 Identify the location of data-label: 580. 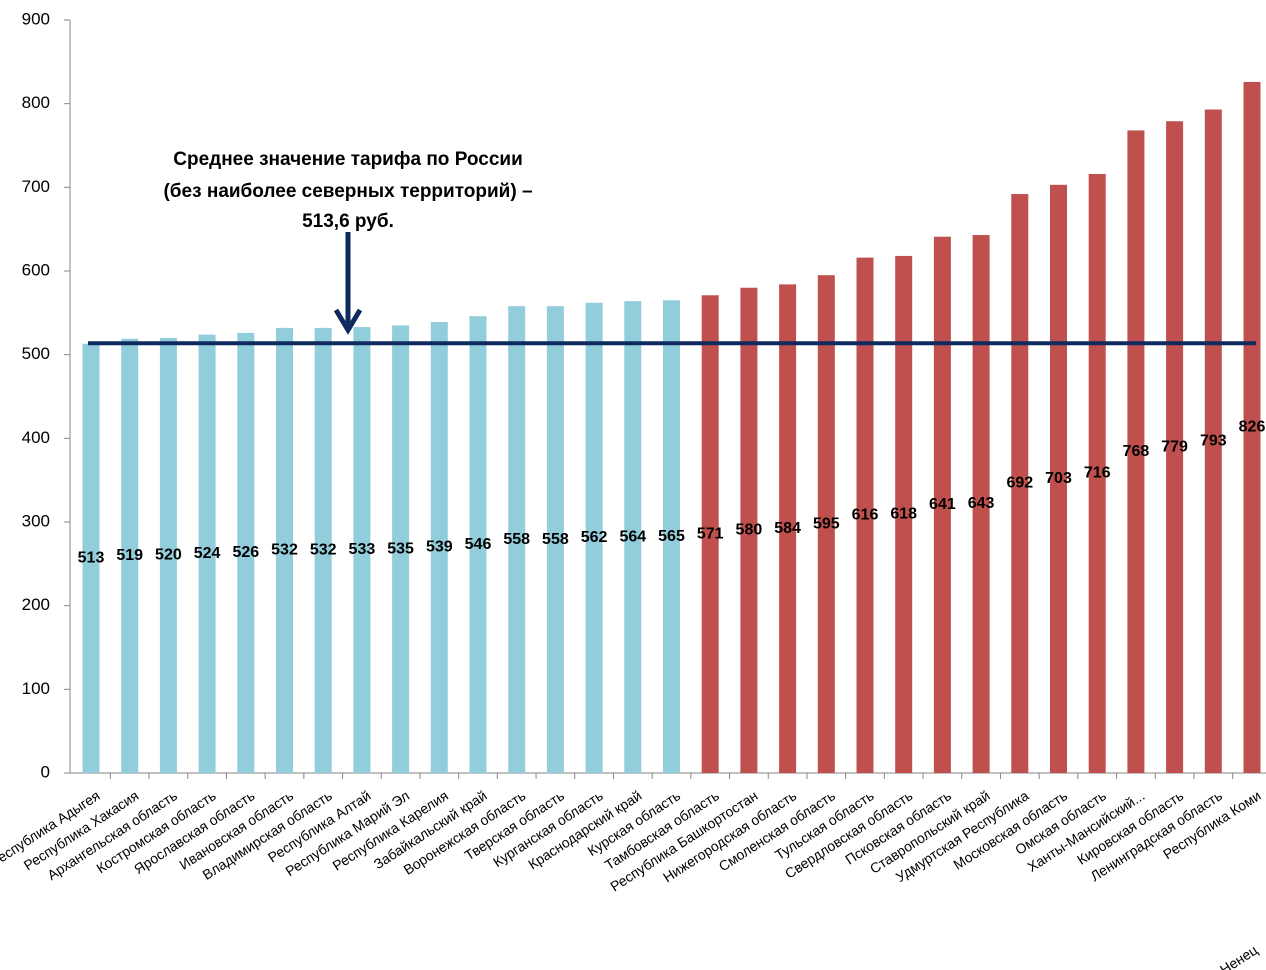
(749, 530).